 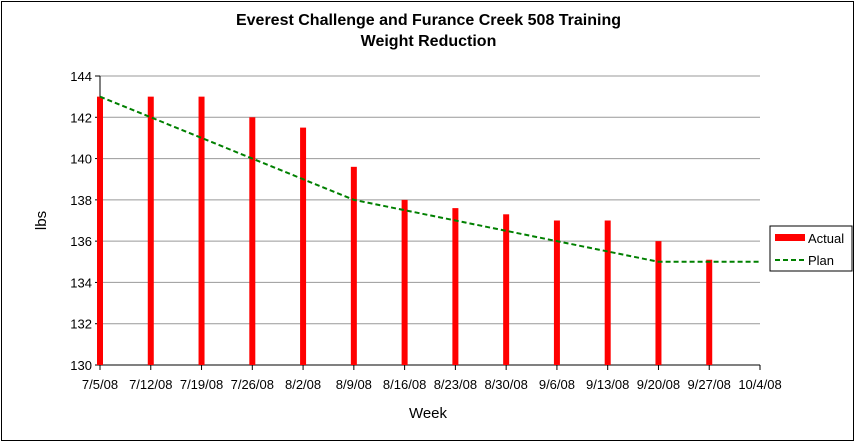 I want to click on y-tick-label: 138, so click(x=81, y=200).